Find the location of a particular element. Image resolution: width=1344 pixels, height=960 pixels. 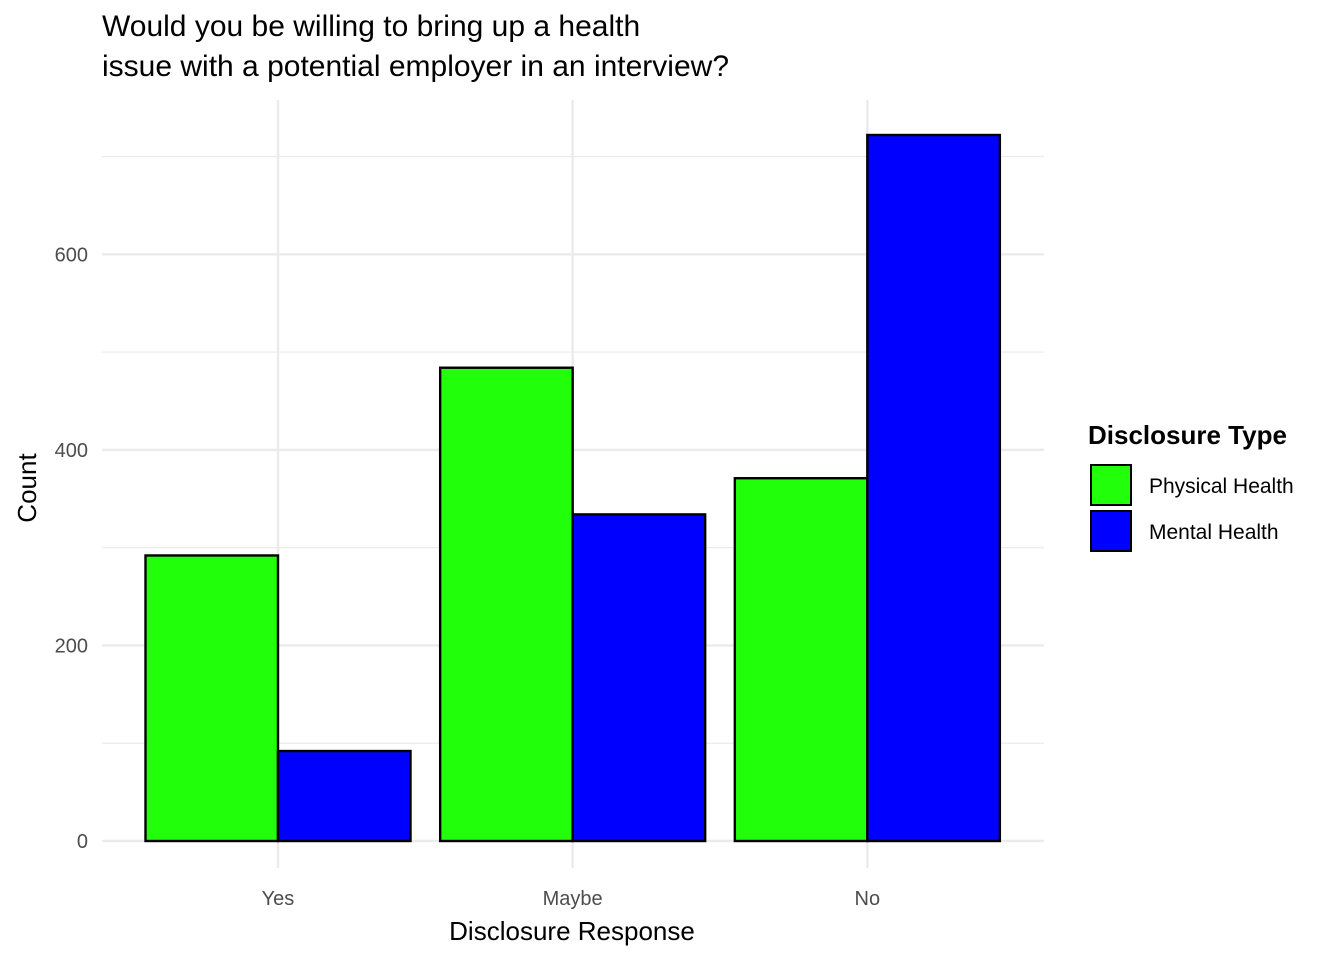

legend-title: Disclosure Type is located at coordinates (1187, 435).